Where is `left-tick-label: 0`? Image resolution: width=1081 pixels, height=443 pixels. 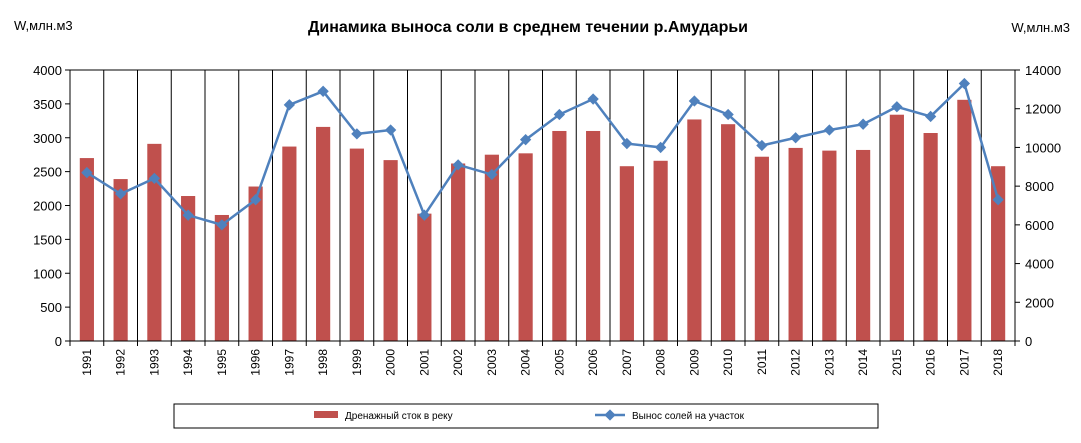 left-tick-label: 0 is located at coordinates (58, 341).